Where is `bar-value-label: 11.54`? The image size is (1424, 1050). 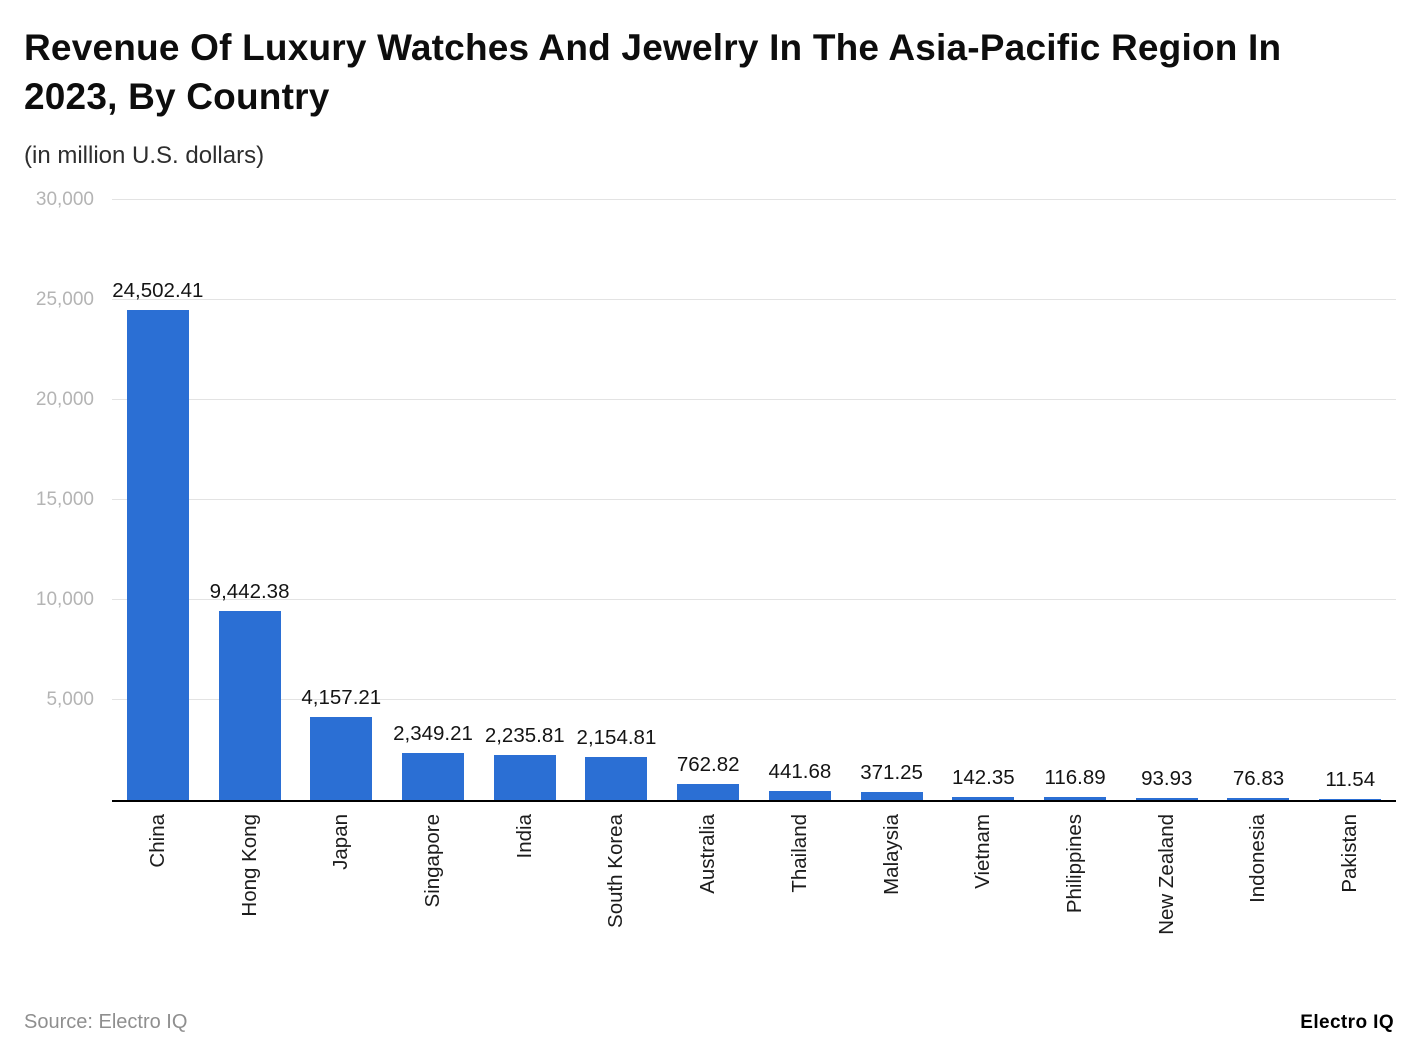
bar-value-label: 11.54 is located at coordinates (1350, 780).